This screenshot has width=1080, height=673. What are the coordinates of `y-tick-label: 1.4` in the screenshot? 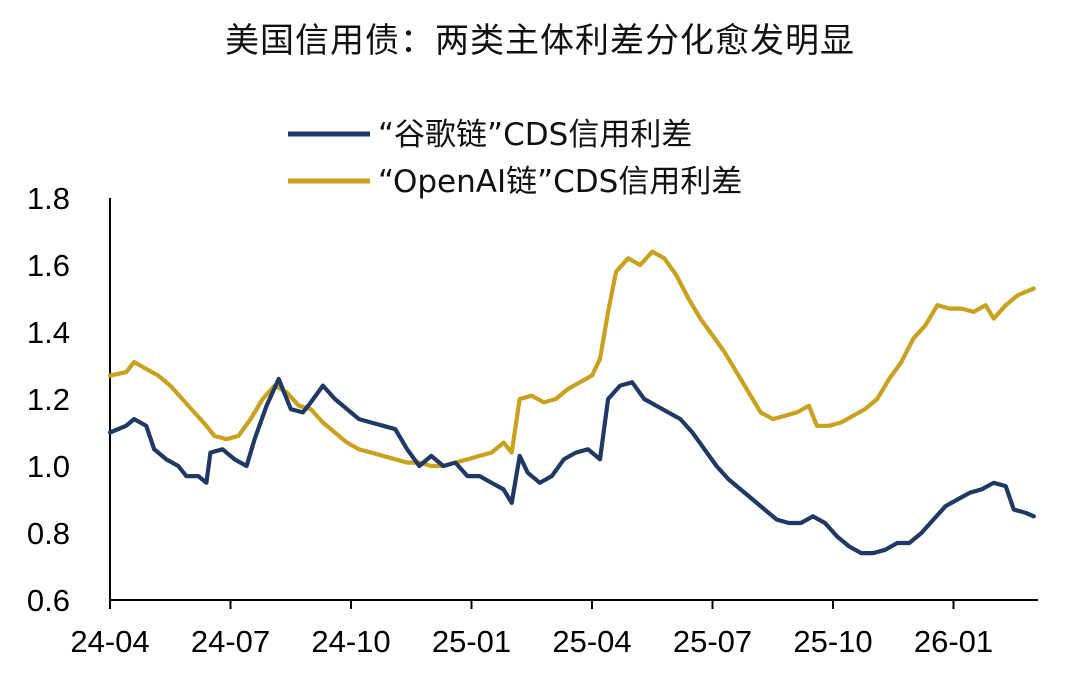 It's located at (48, 332).